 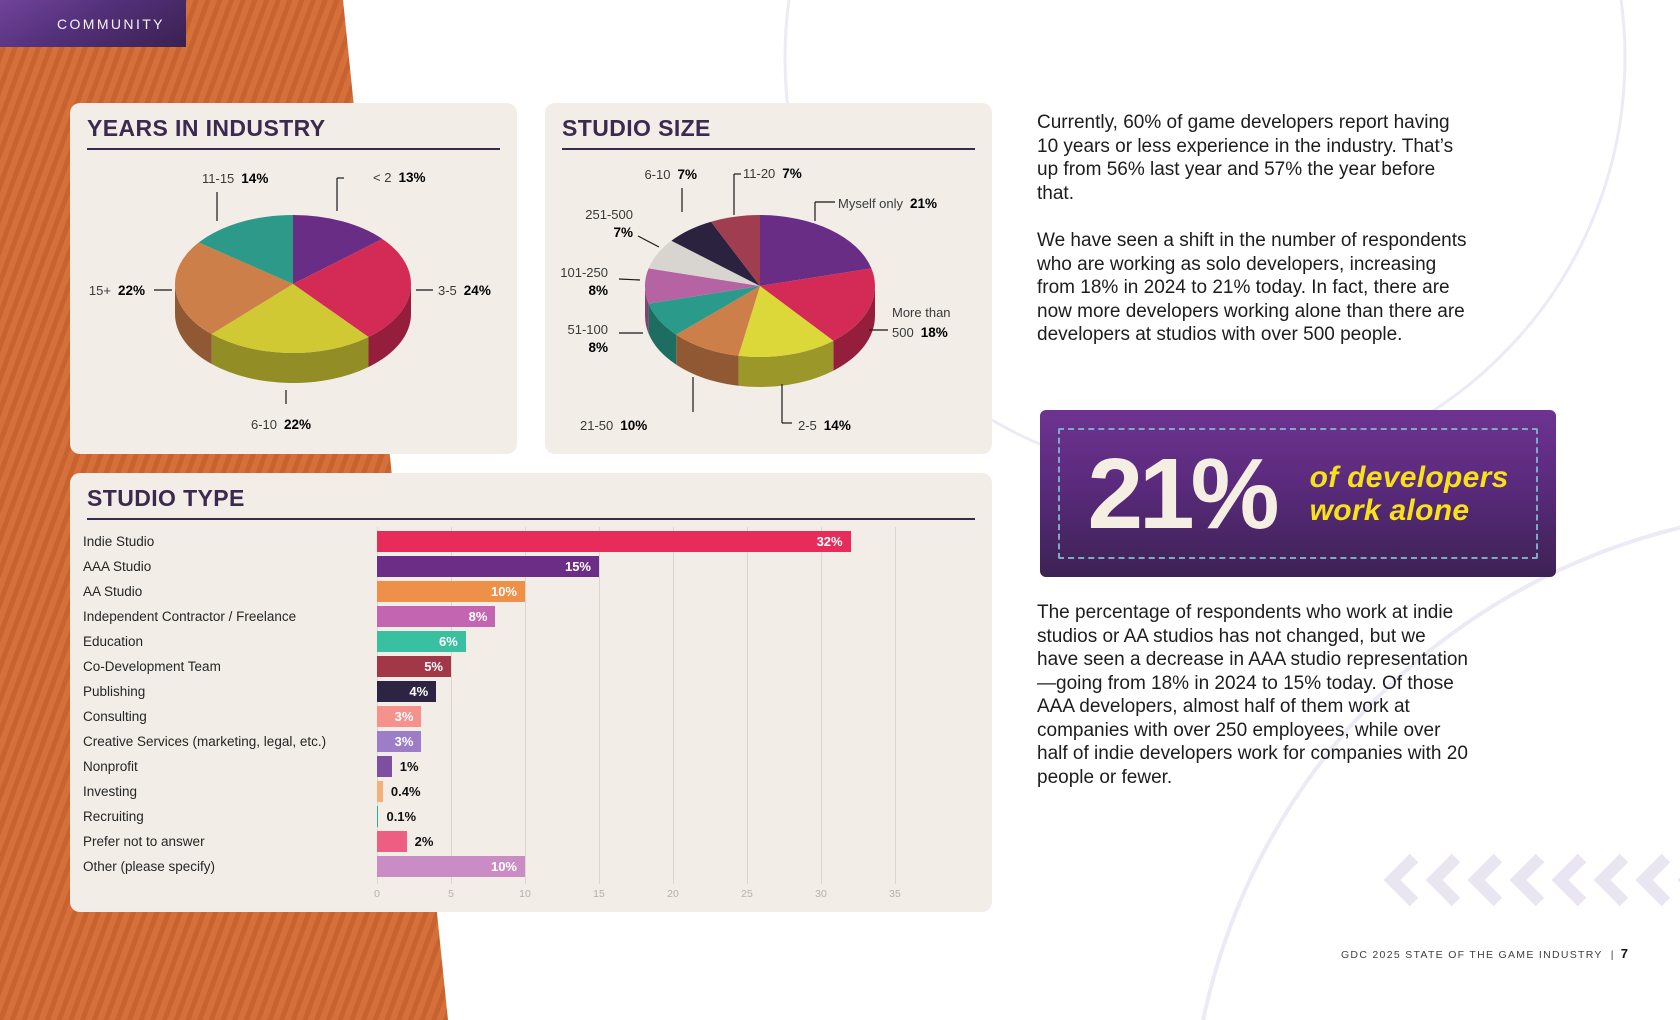 What do you see at coordinates (293, 278) in the screenshot?
I see `years-in-industry-card: YEARS IN INDUSTRY` at bounding box center [293, 278].